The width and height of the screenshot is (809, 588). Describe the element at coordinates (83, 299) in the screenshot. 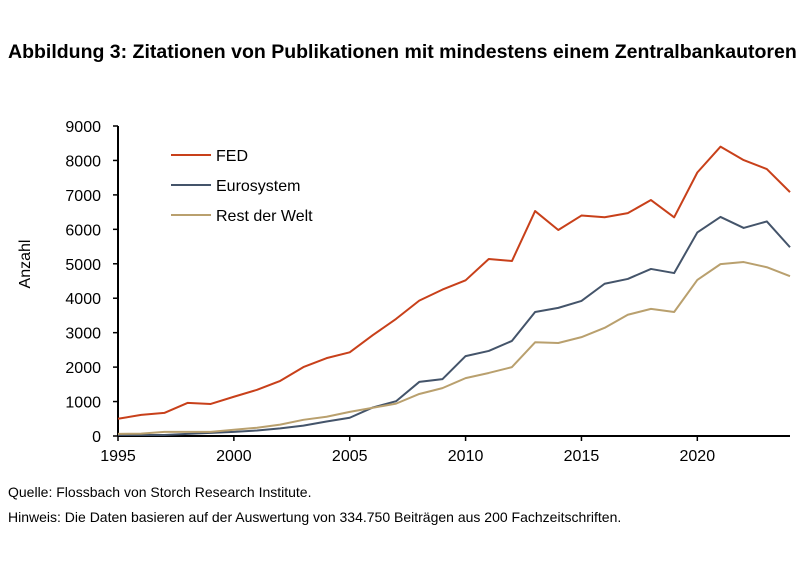

I see `y-tick-label: 4000` at that location.